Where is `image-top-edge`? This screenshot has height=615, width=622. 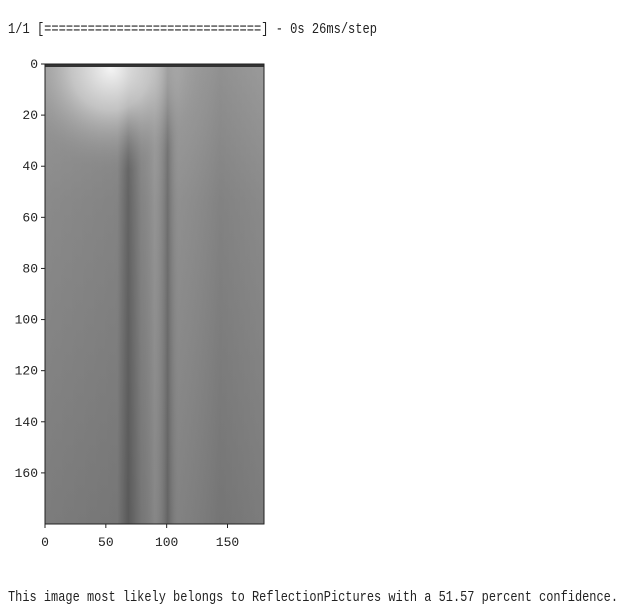 image-top-edge is located at coordinates (154, 65).